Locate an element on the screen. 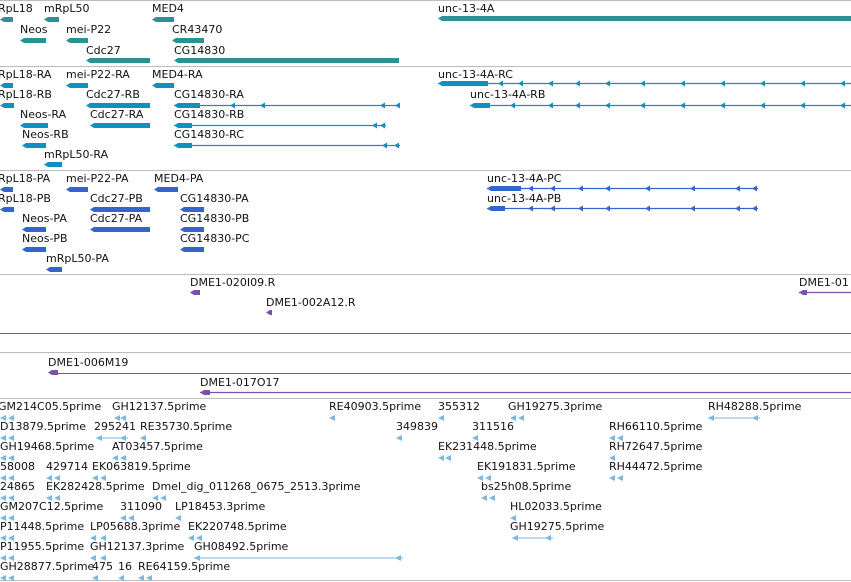  protein-label: unc-13-4A-PB is located at coordinates (524, 198).